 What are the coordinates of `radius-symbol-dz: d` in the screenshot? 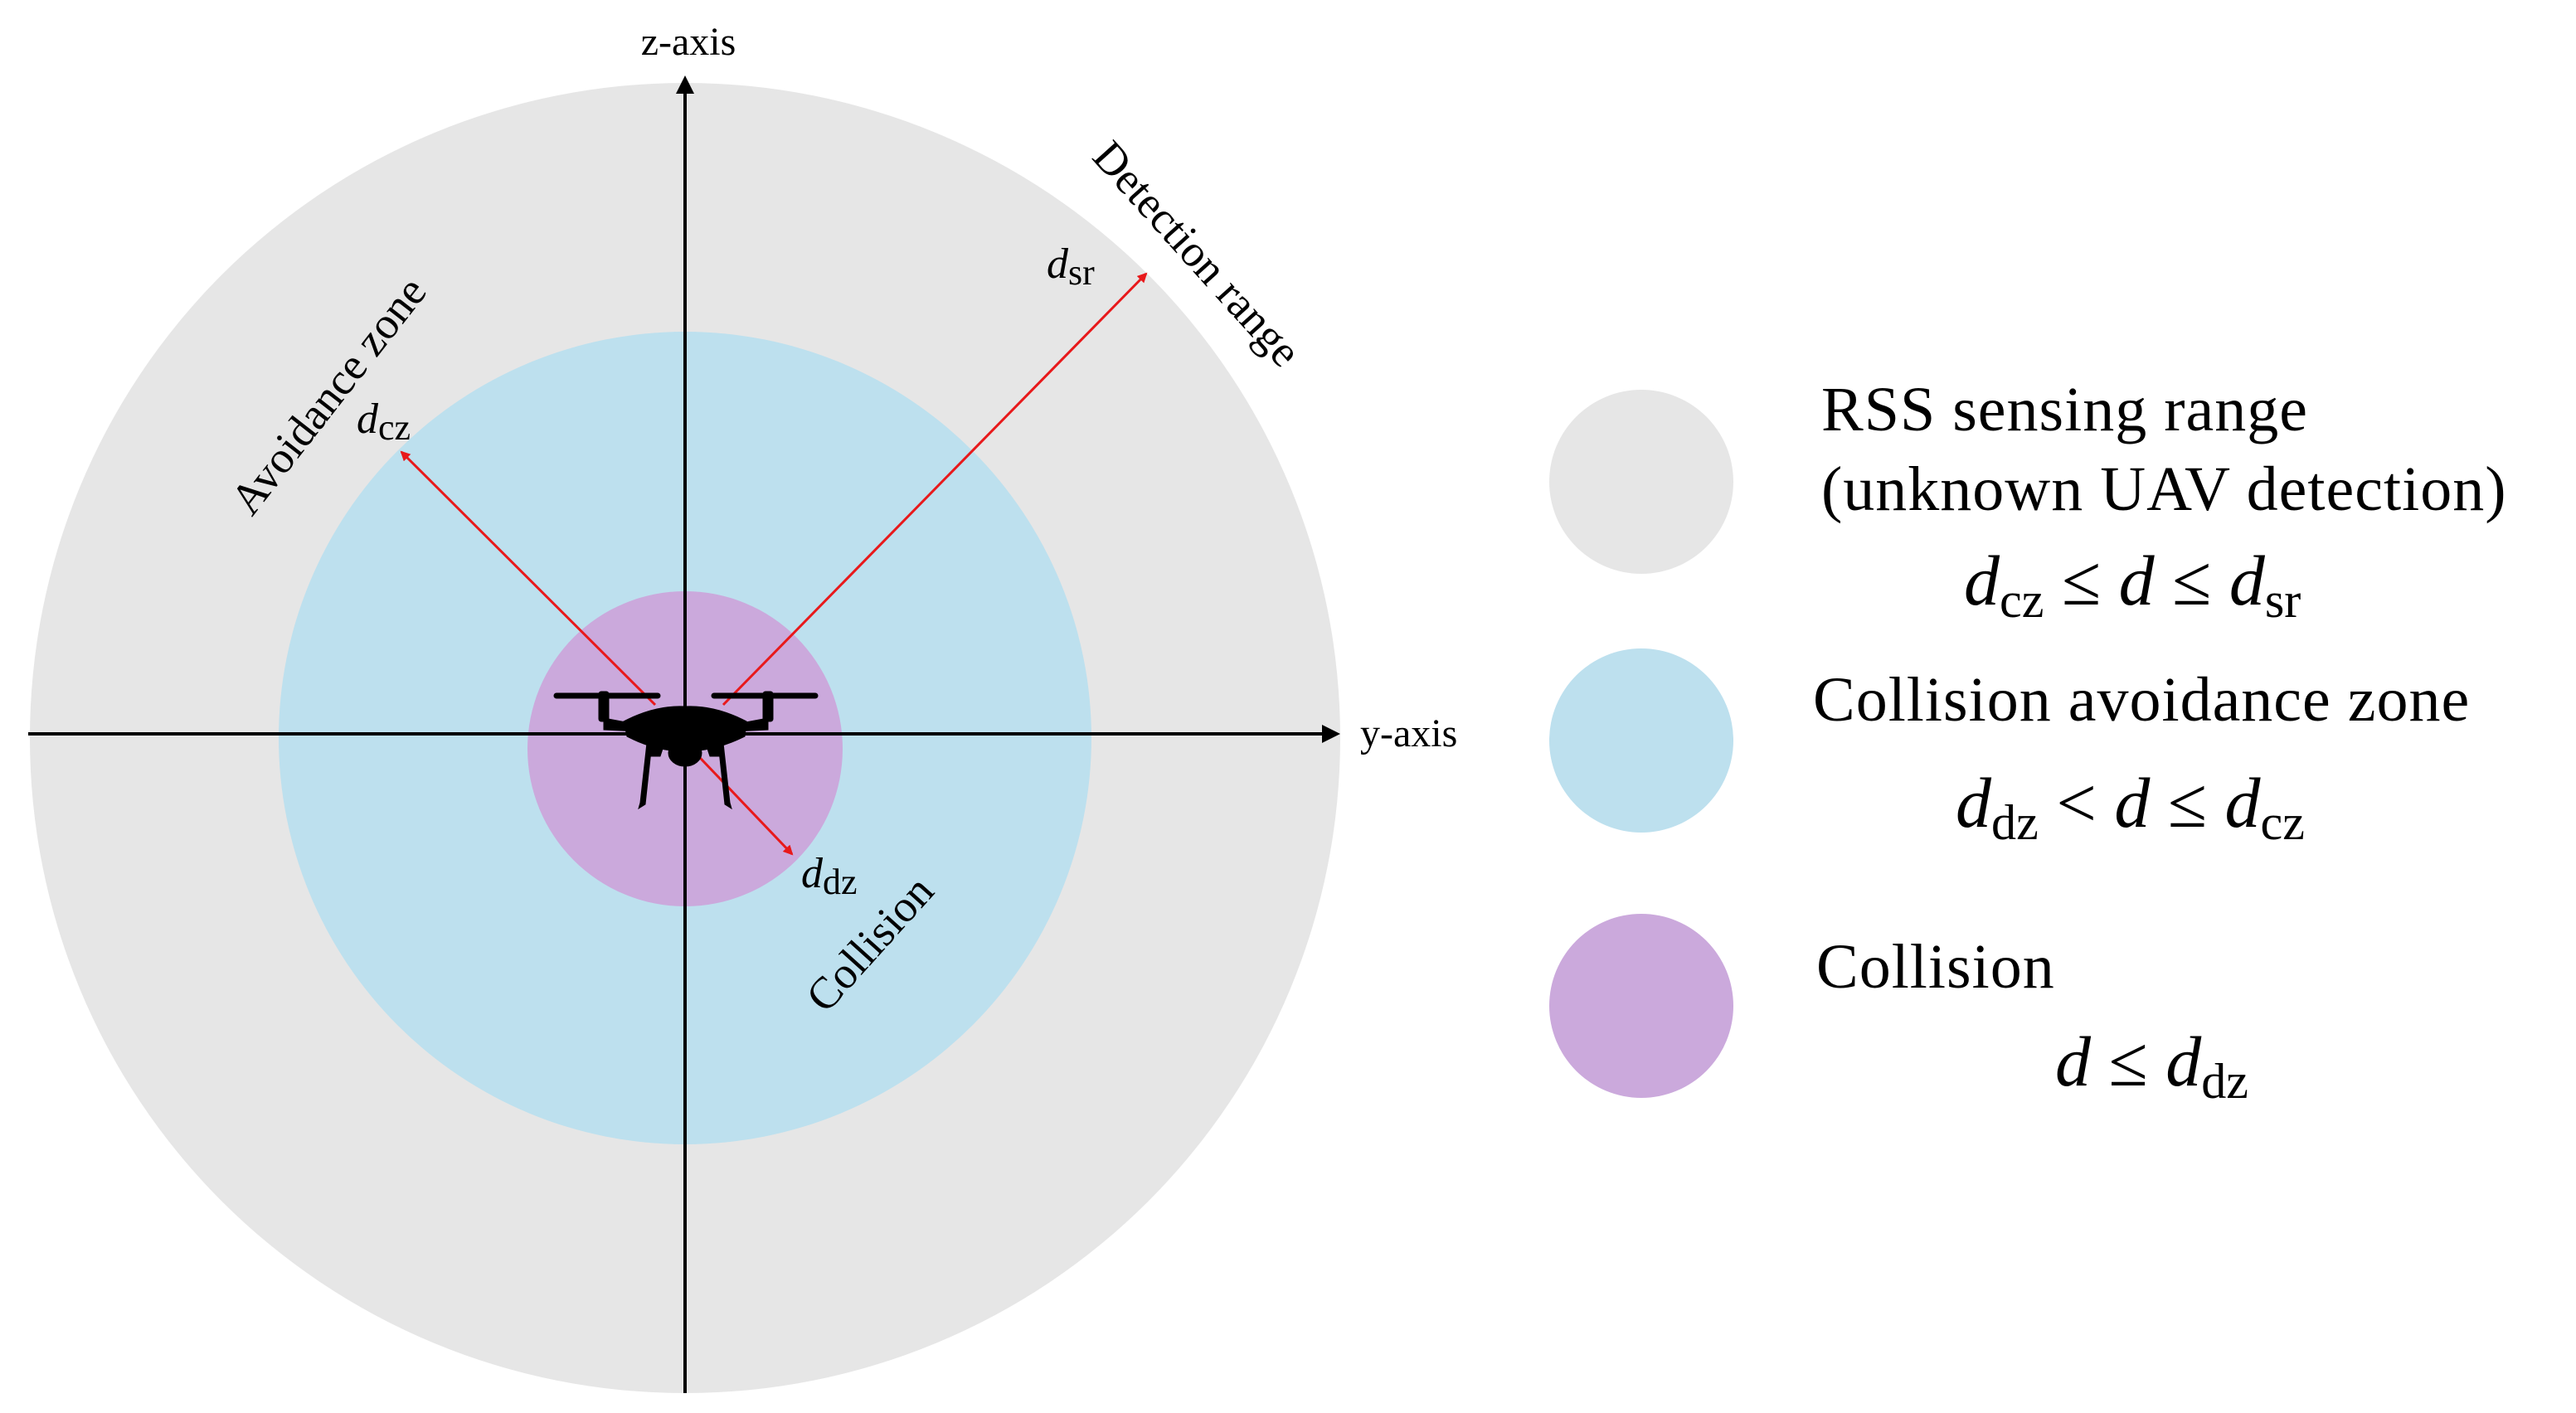 It's located at (812, 873).